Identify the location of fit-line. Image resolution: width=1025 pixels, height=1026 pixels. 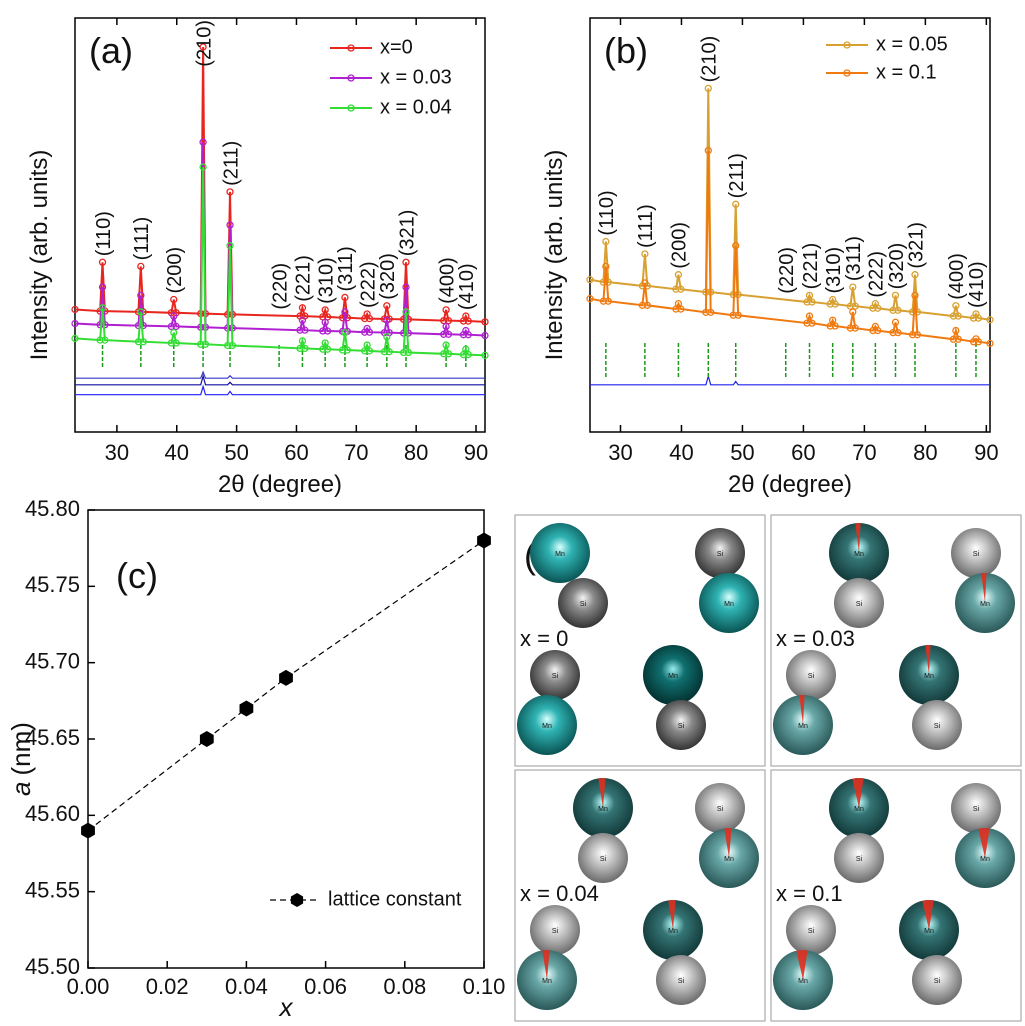
(286, 686).